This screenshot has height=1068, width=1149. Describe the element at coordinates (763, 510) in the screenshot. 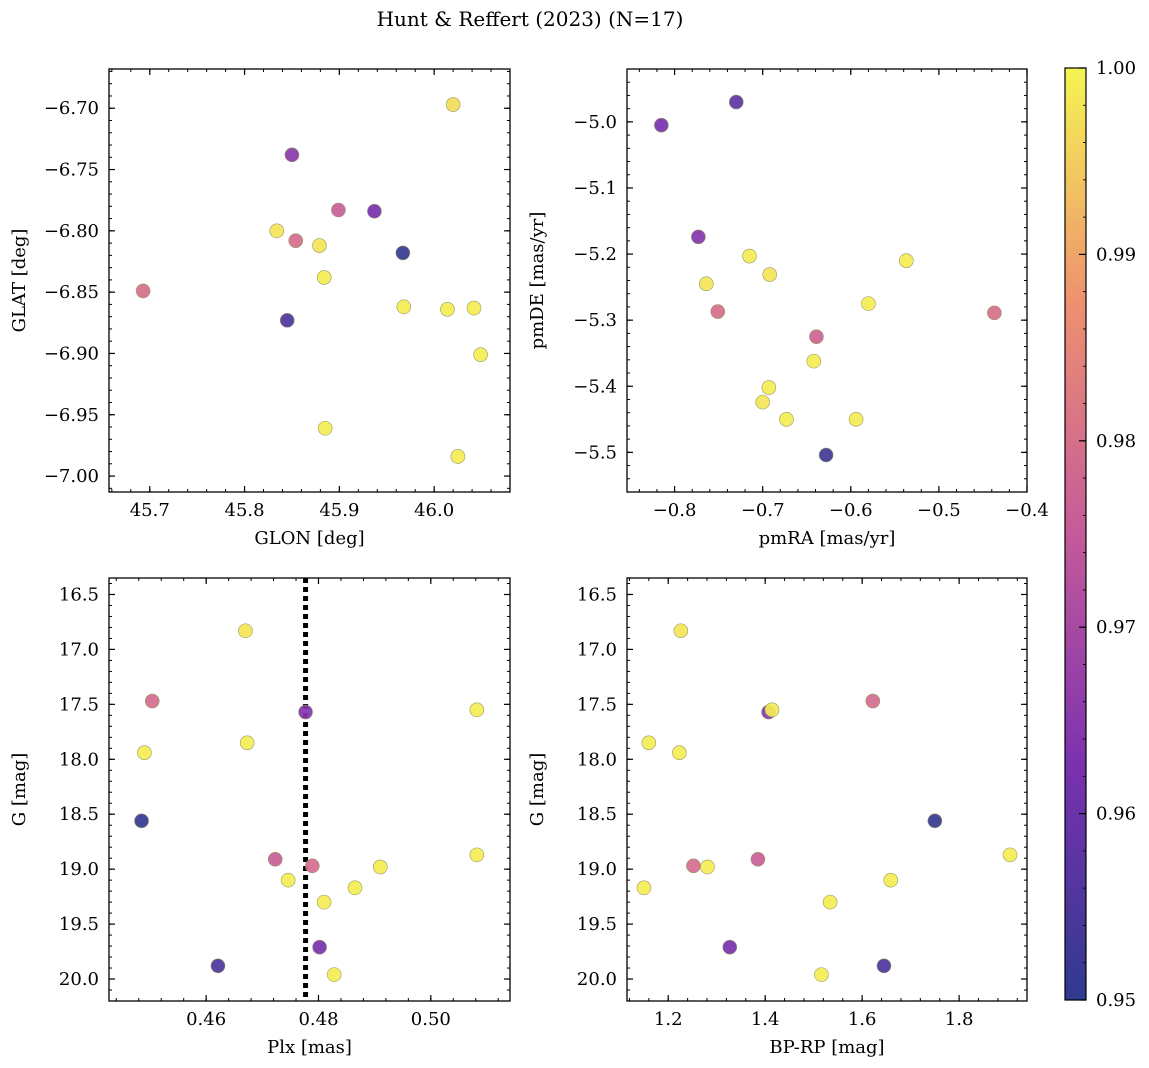

I see `x-tick-label: −0.7` at that location.